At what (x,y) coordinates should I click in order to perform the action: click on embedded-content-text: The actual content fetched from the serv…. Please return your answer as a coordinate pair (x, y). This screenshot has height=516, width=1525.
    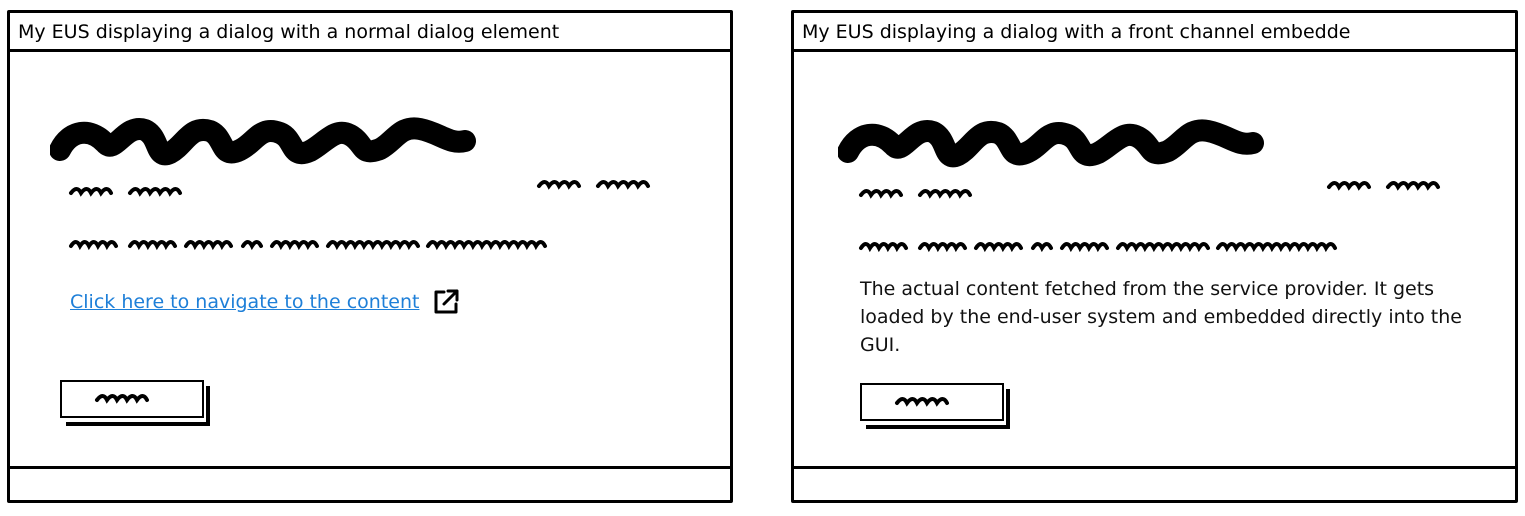
    Looking at the image, I should click on (1161, 317).